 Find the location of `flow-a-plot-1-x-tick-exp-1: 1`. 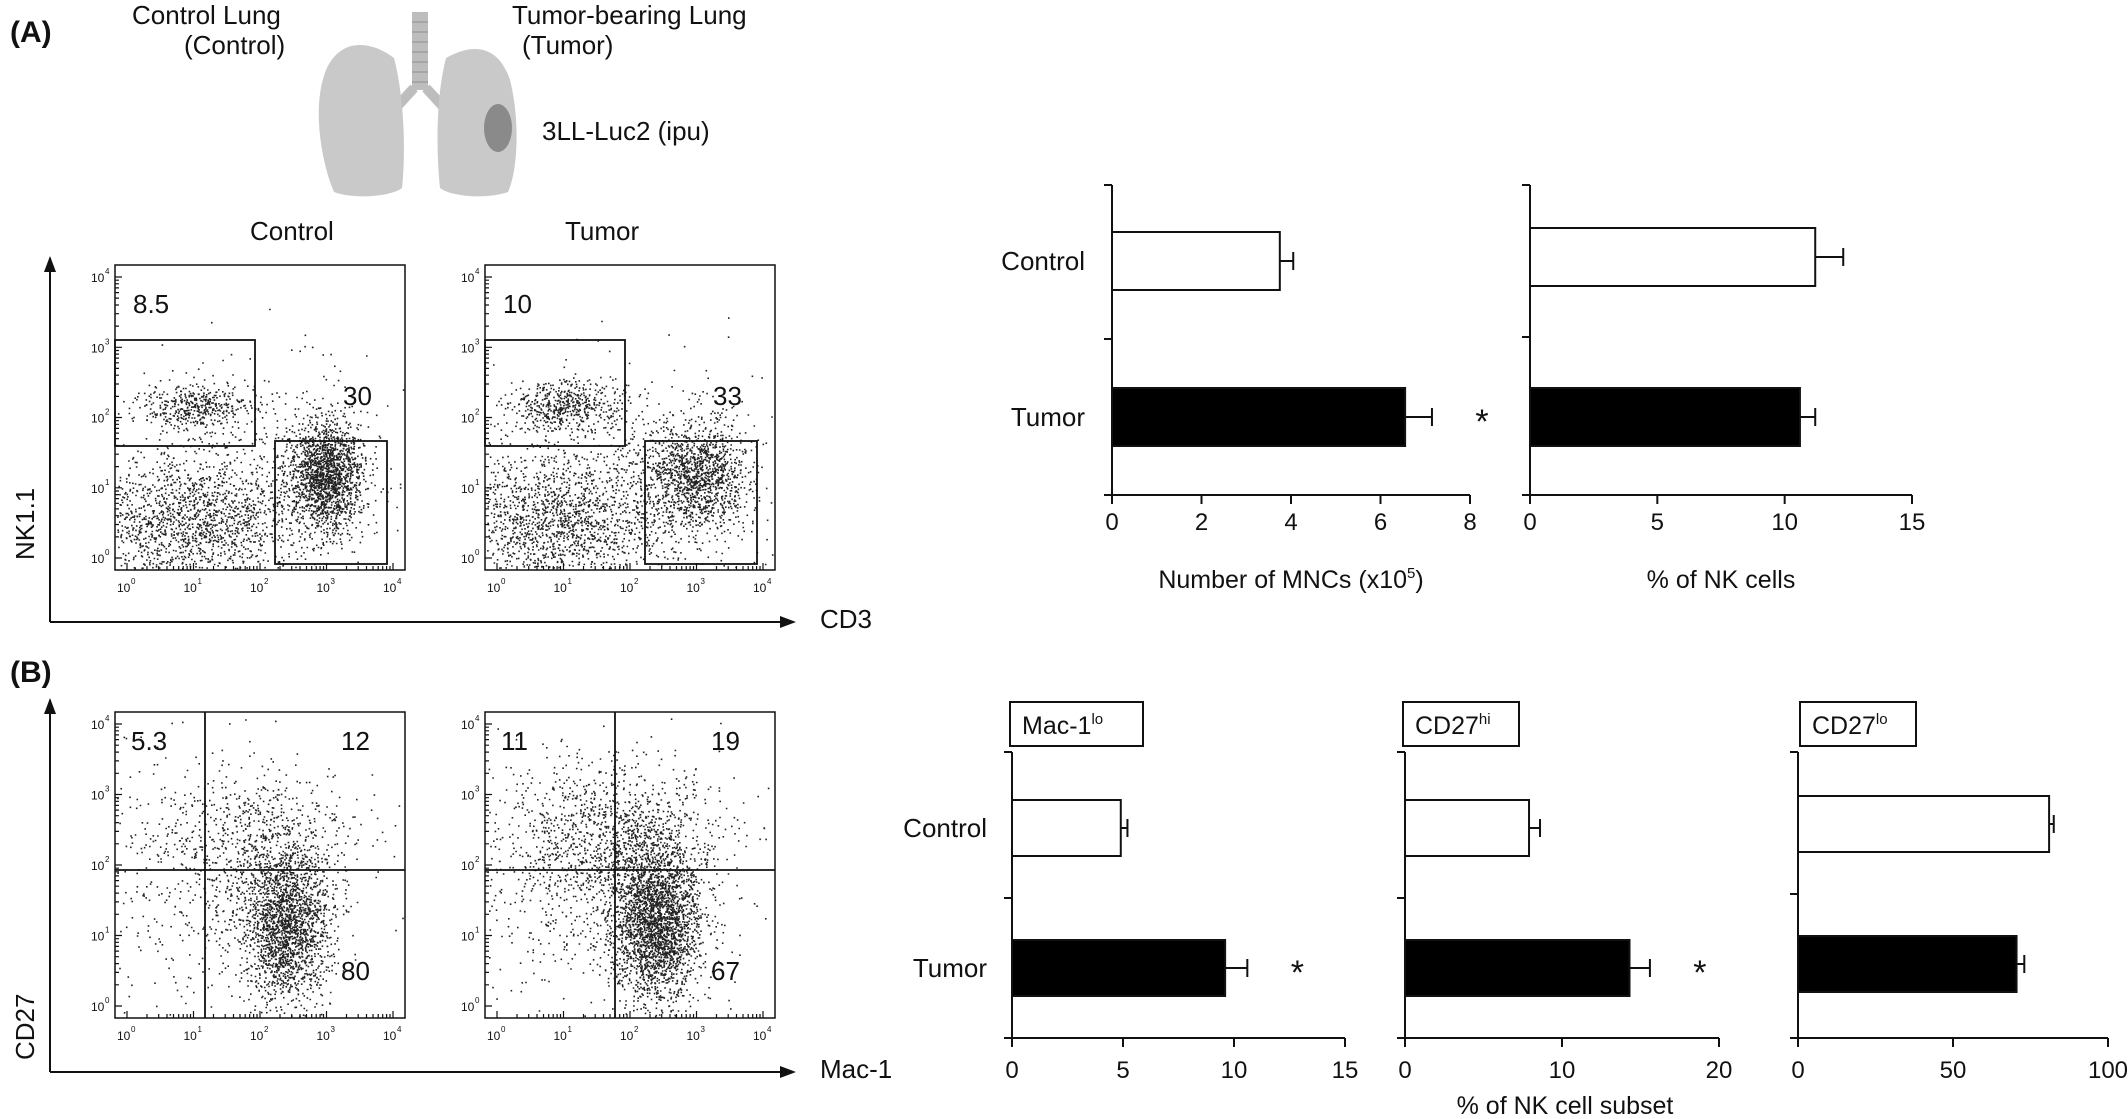

flow-a-plot-1-x-tick-exp-1: 1 is located at coordinates (570, 581).